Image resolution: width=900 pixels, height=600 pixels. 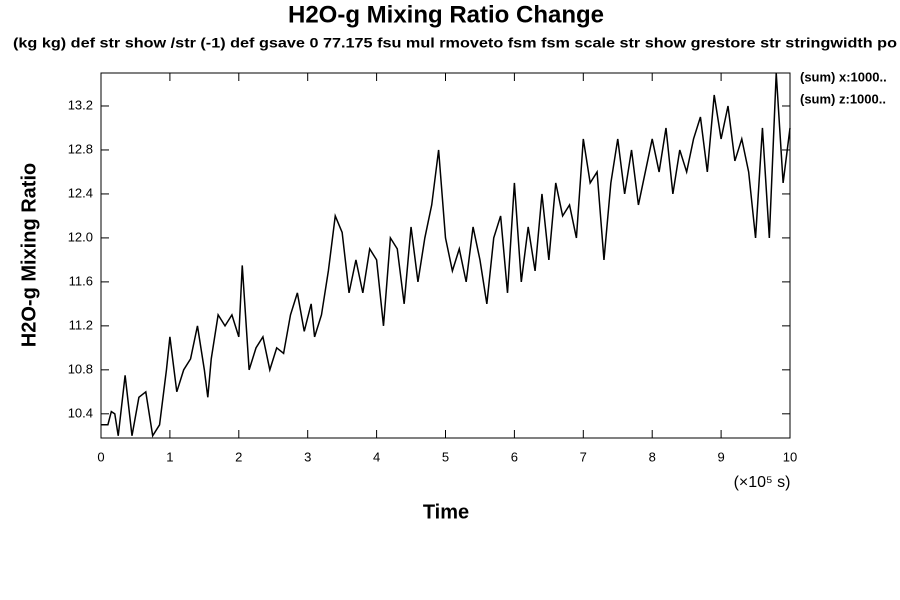 I want to click on x-tick-label: 5, so click(x=445, y=456).